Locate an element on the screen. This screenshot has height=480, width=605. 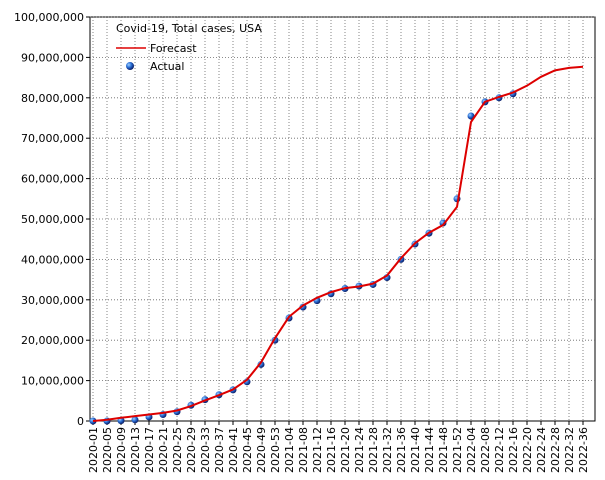
legend-label: Forecast is located at coordinates (173, 48).